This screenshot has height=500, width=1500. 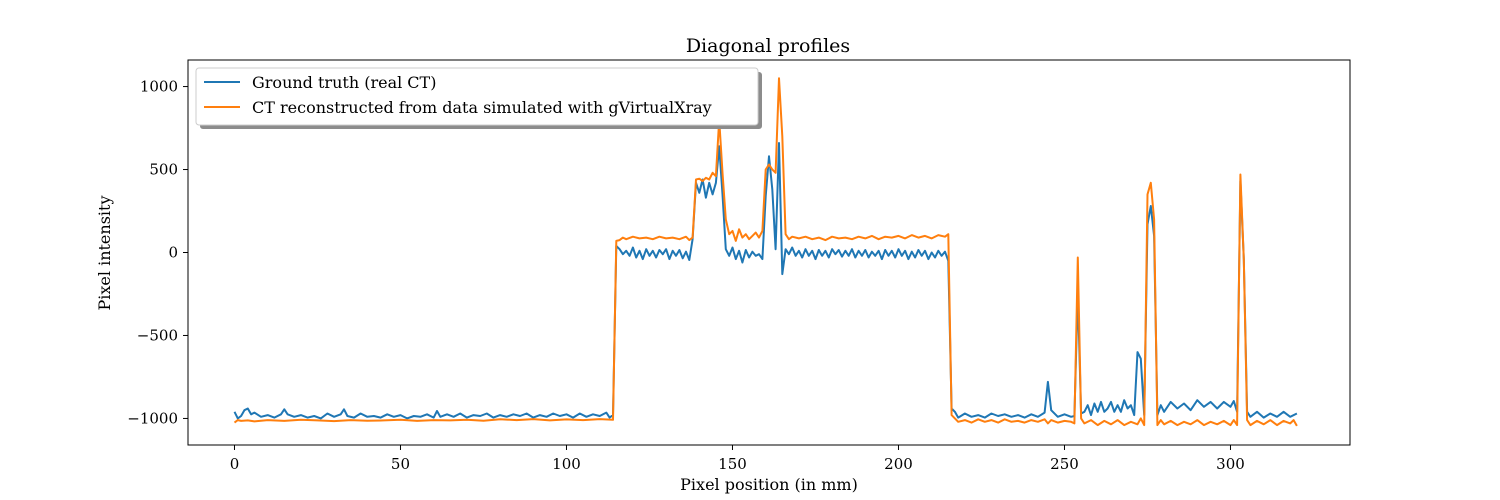 I want to click on y-tick-label: −1000, so click(x=152, y=418).